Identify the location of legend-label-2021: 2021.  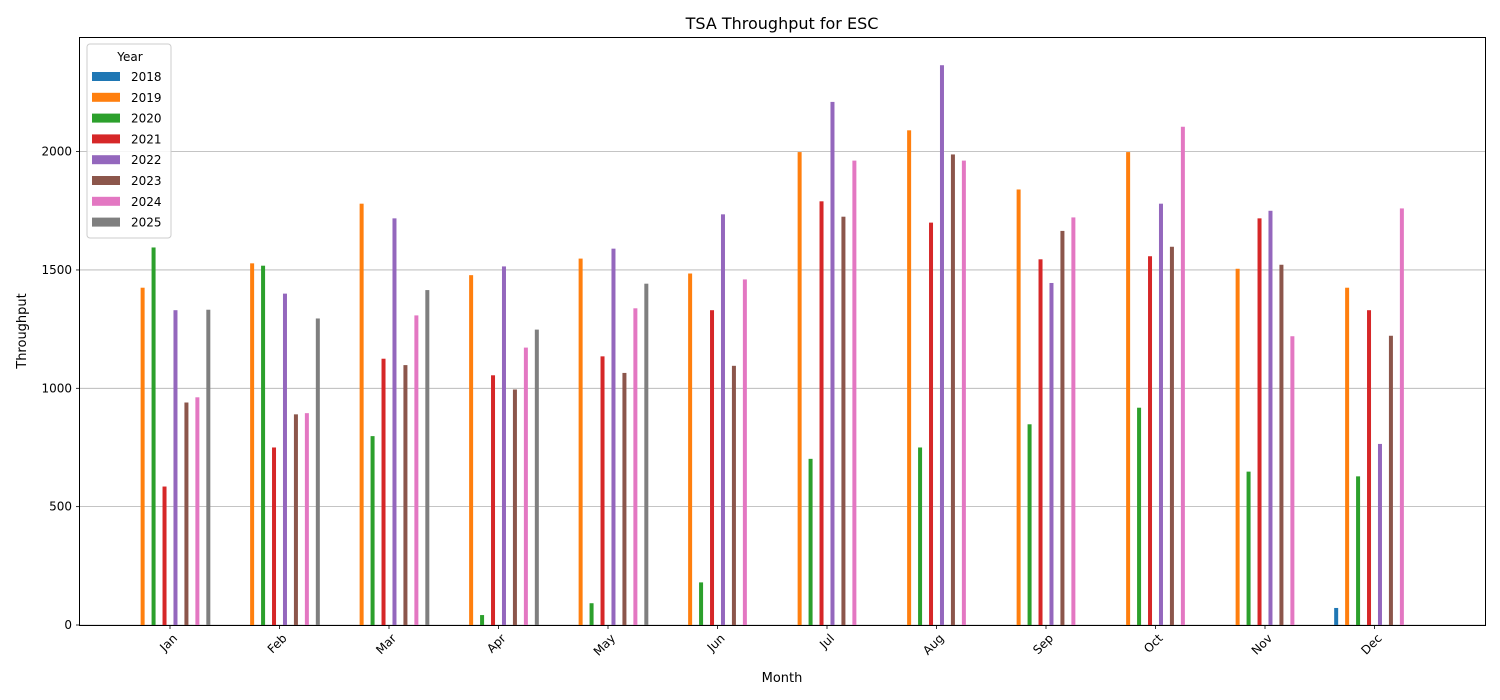
(146, 139).